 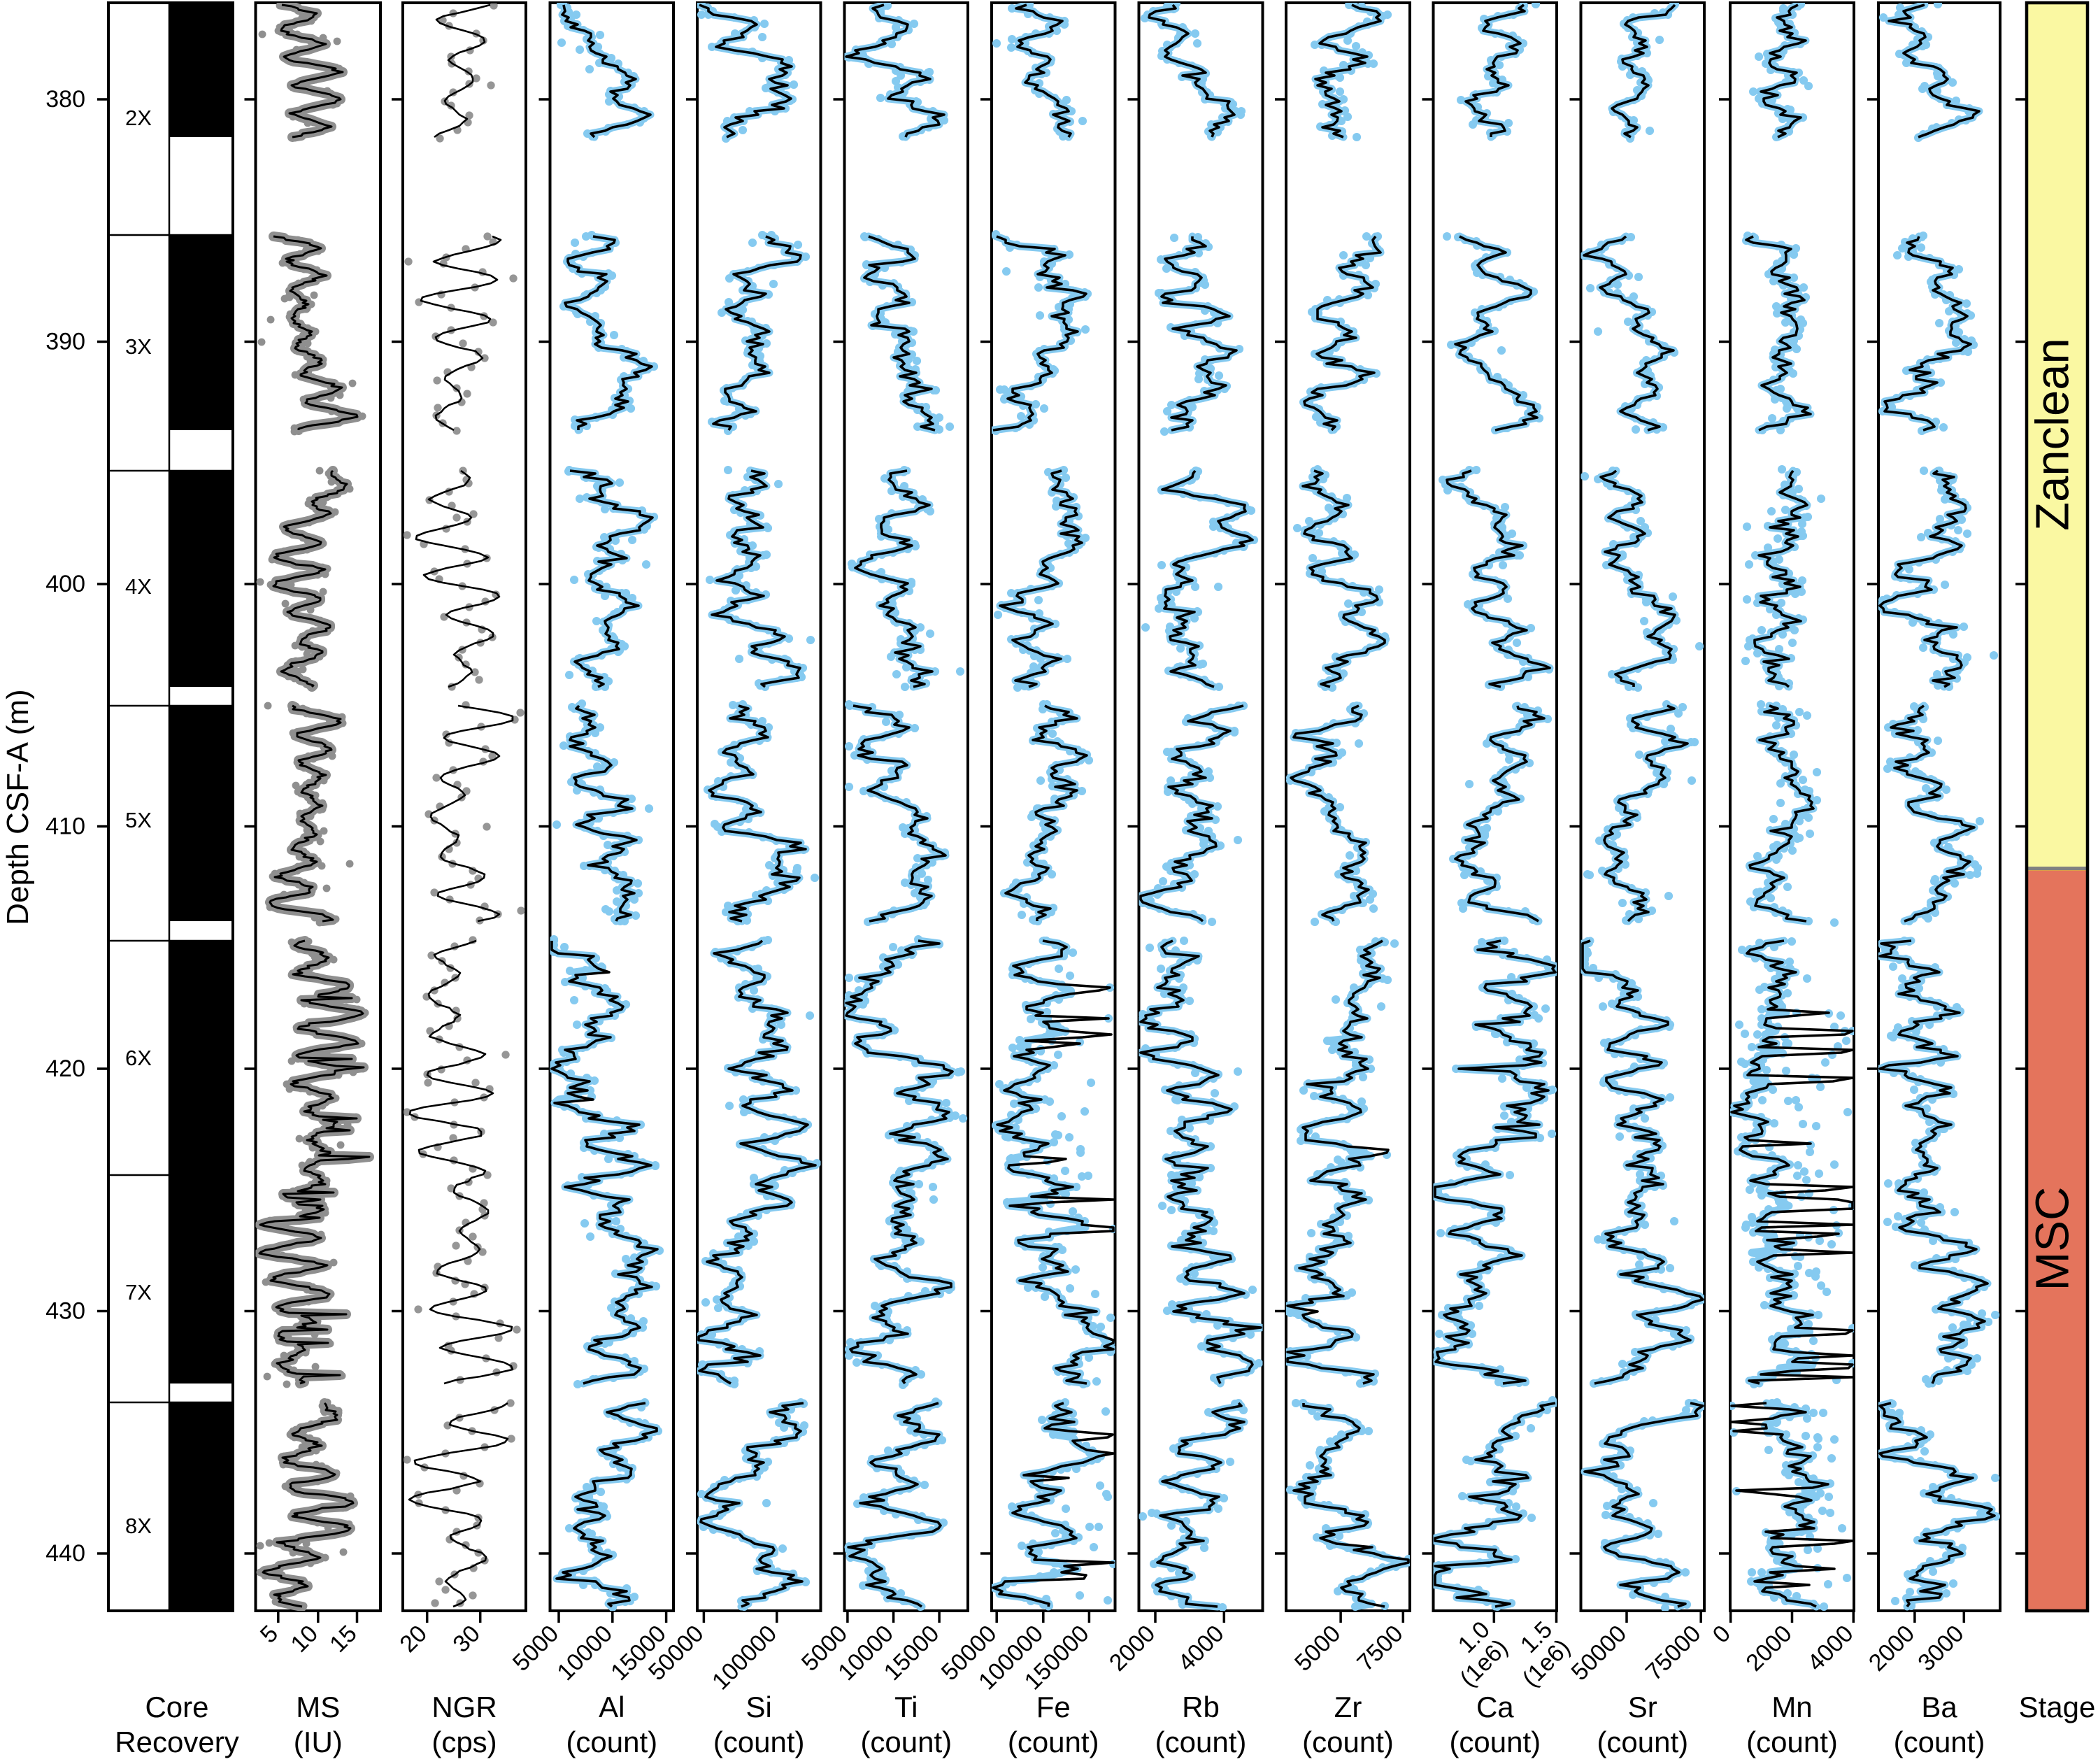 I want to click on svg-text: Zr, so click(x=1348, y=1707).